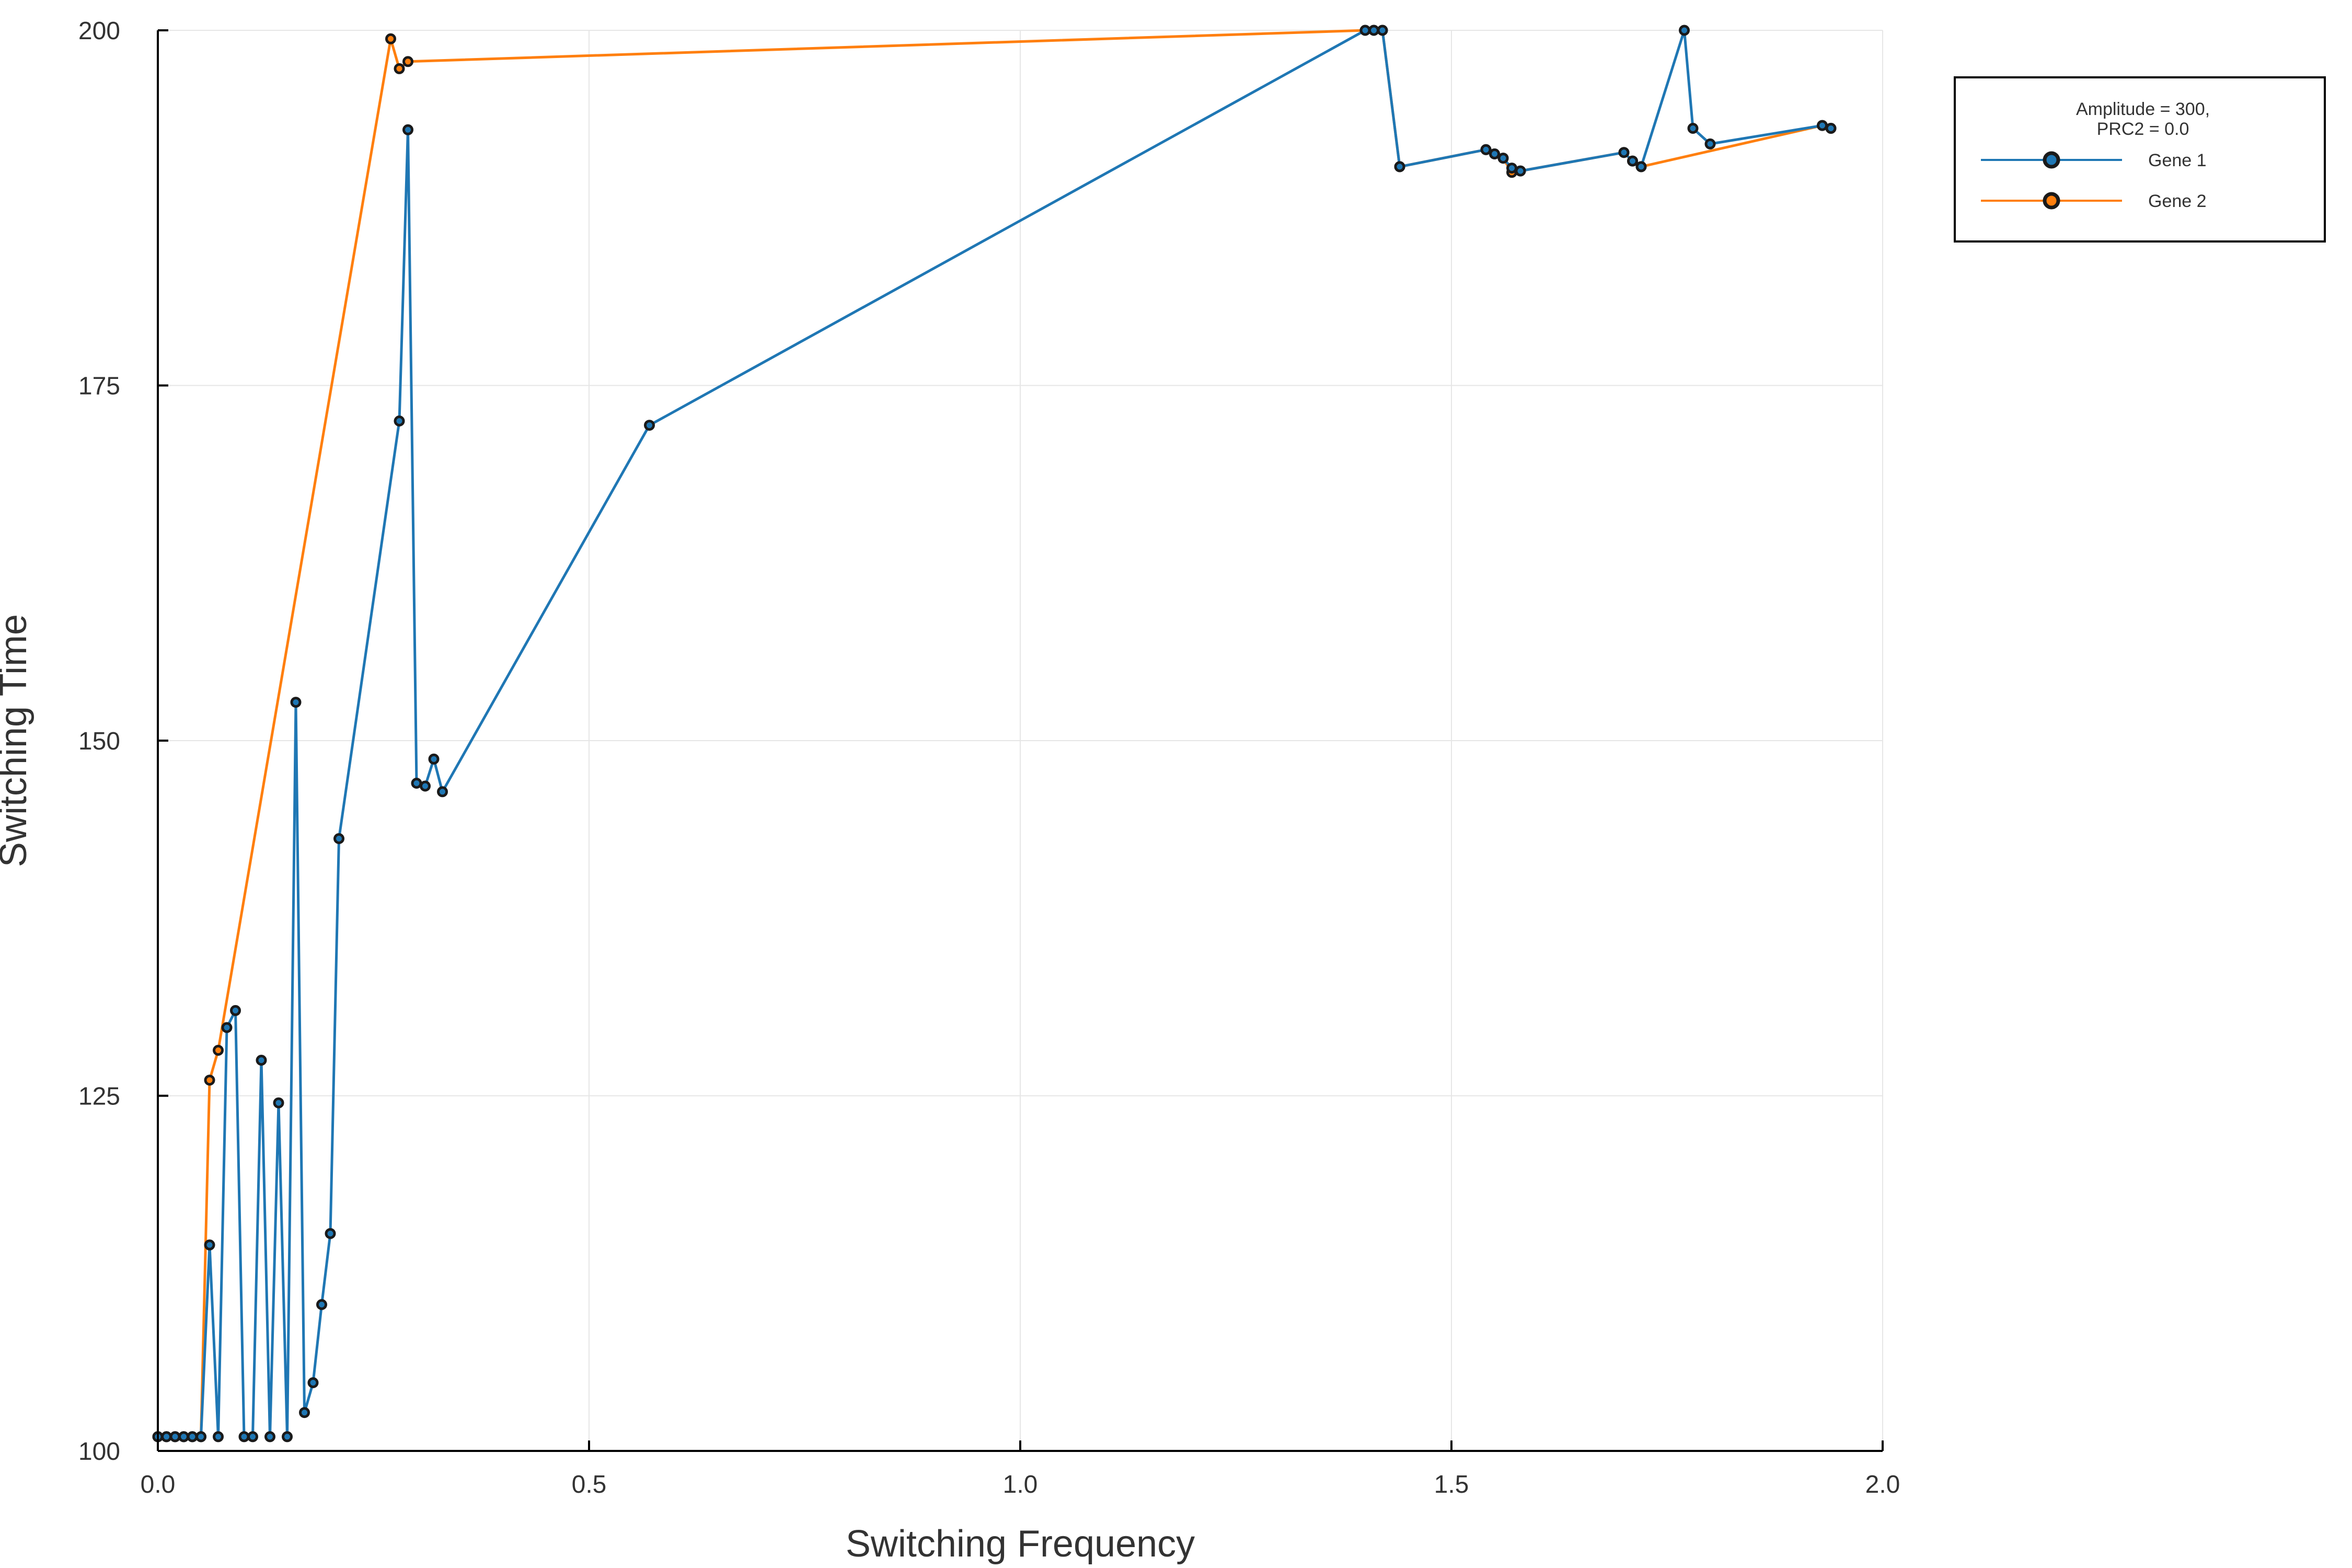  Describe the element at coordinates (2177, 160) in the screenshot. I see `legend-label-gene-1: Gene 1` at that location.